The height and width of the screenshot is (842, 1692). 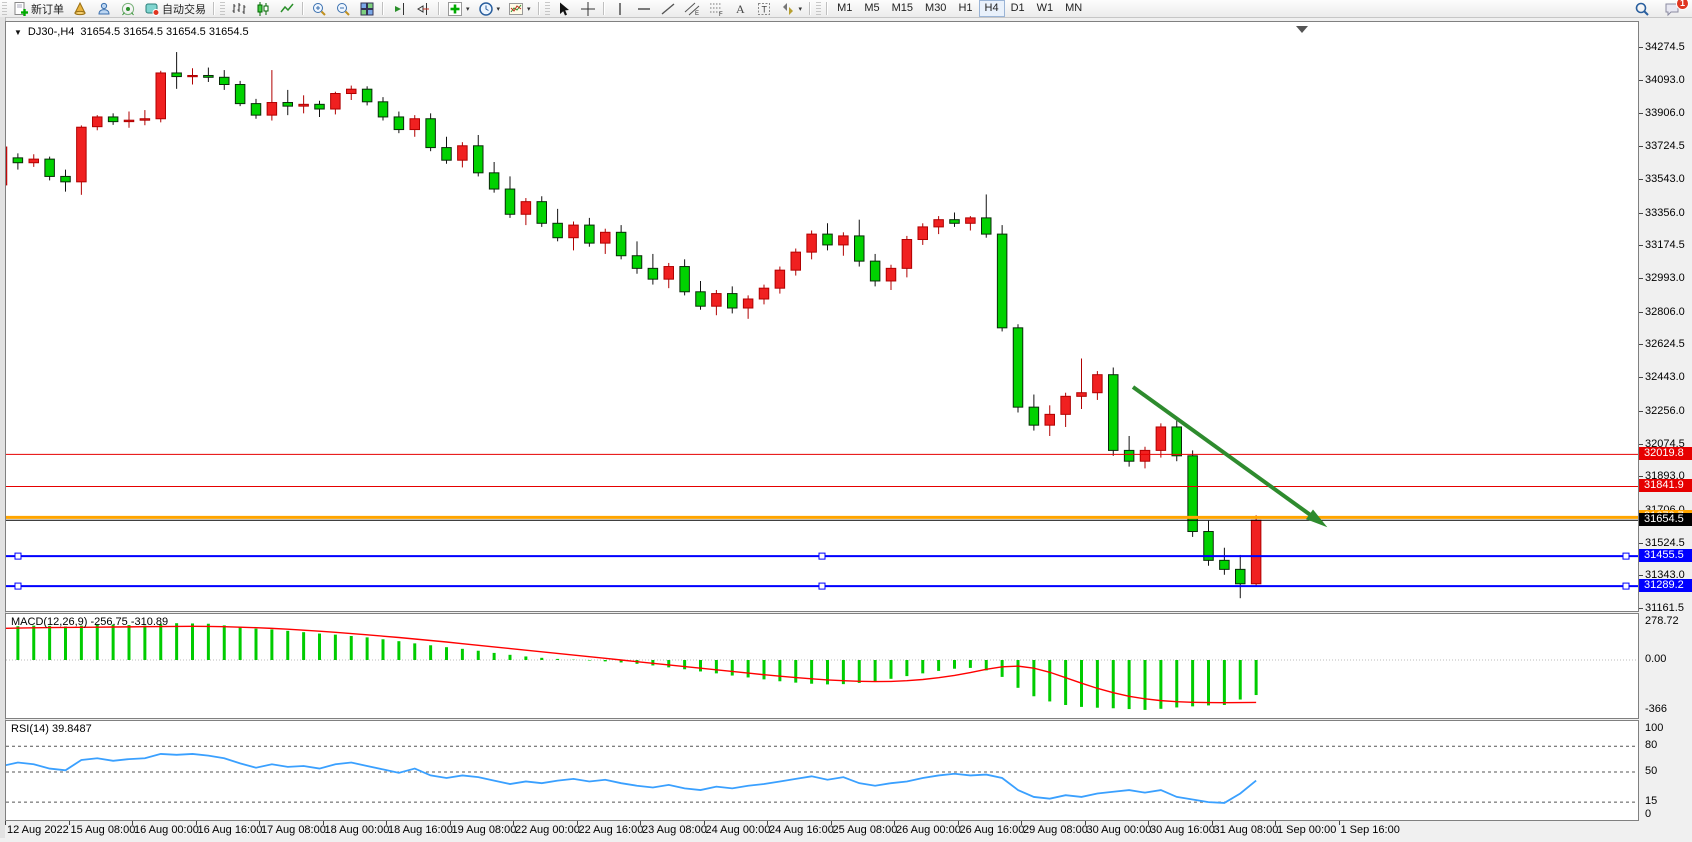 I want to click on zoom-out-button, so click(x=343, y=8).